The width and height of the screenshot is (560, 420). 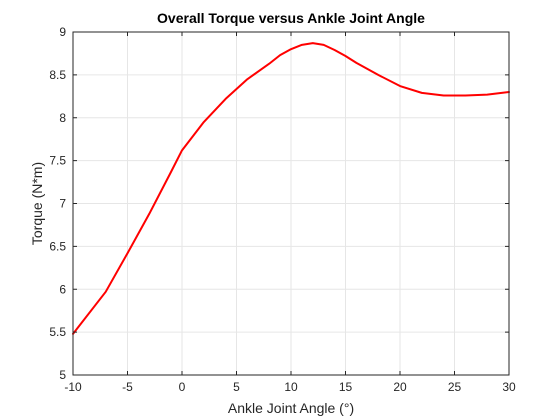 What do you see at coordinates (400, 387) in the screenshot?
I see `x-tick-label: 20` at bounding box center [400, 387].